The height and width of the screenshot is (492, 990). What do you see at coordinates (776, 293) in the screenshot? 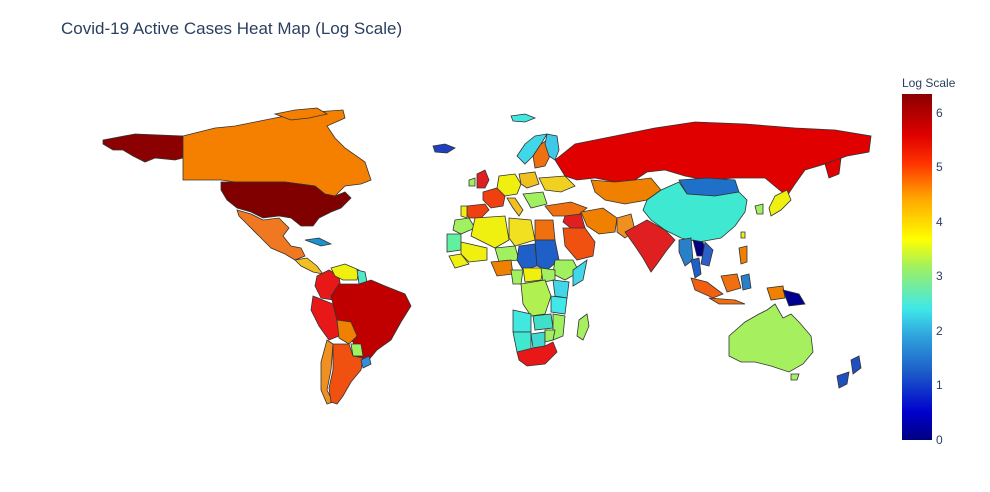
I see `country-papua` at bounding box center [776, 293].